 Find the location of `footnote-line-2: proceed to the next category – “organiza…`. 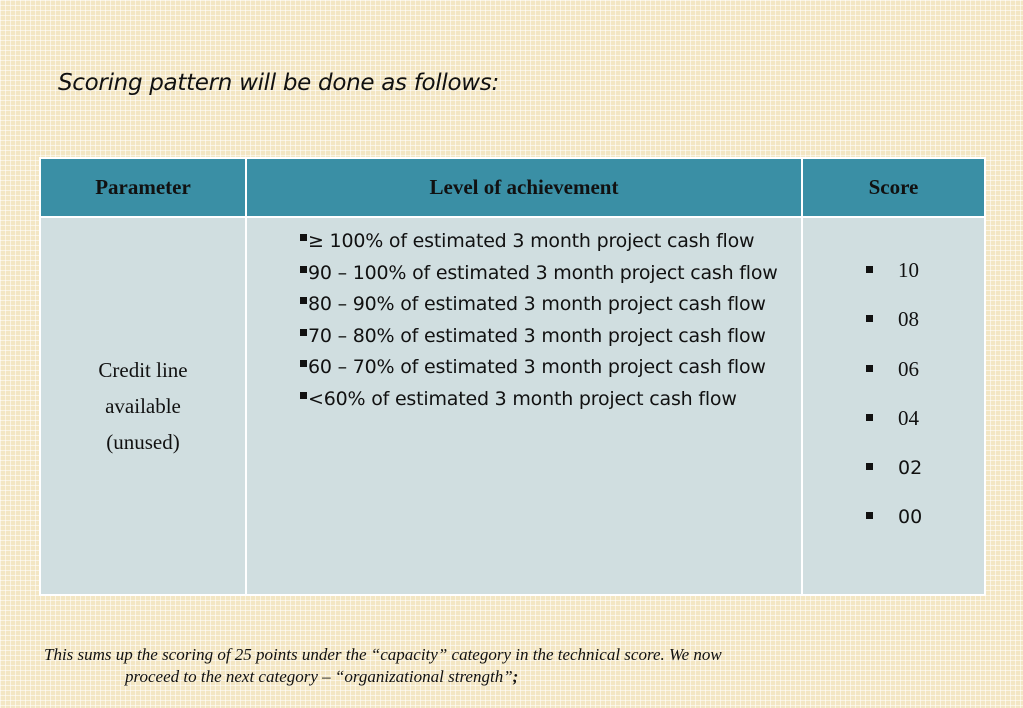

footnote-line-2: proceed to the next category – “organiza… is located at coordinates (494, 677).